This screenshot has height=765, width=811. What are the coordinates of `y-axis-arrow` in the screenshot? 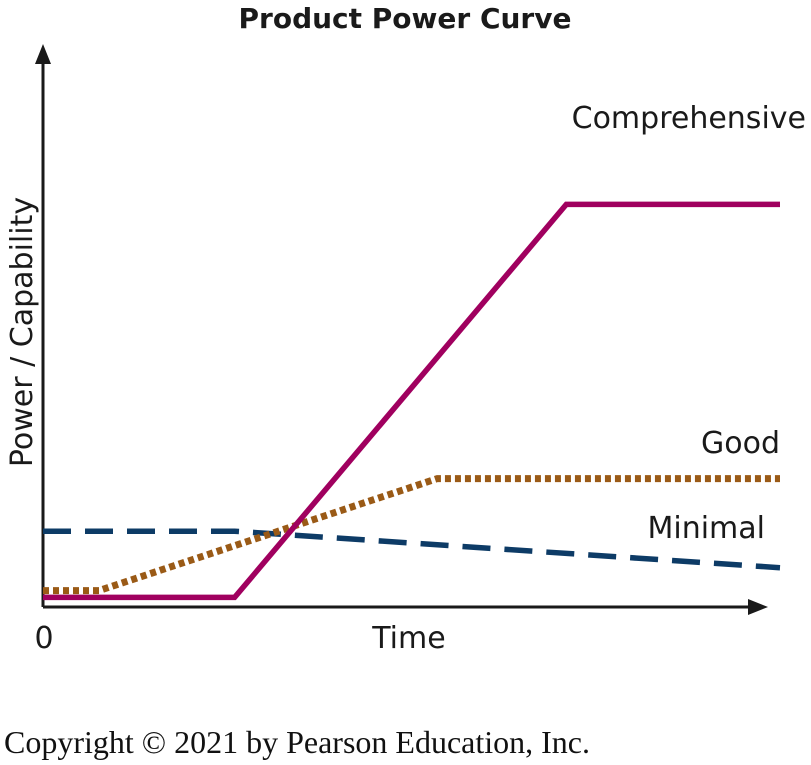 It's located at (43, 54).